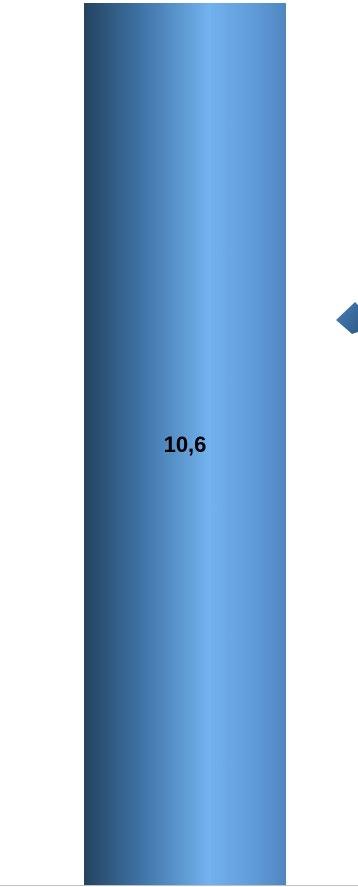 The image size is (358, 887). I want to click on partial-marker, so click(347, 318).